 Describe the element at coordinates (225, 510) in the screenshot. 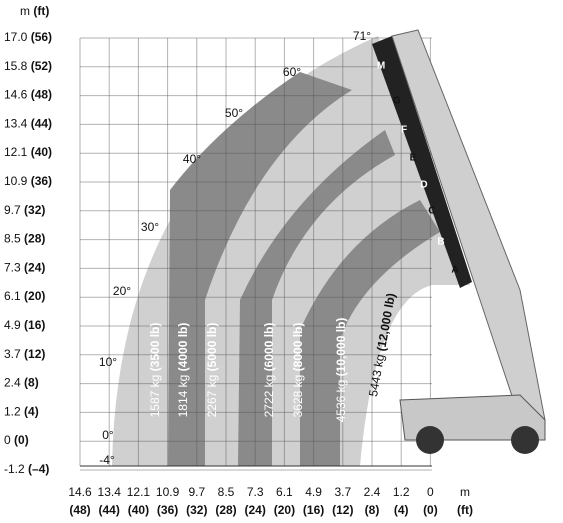

I see `x-tick-label: (28)` at that location.